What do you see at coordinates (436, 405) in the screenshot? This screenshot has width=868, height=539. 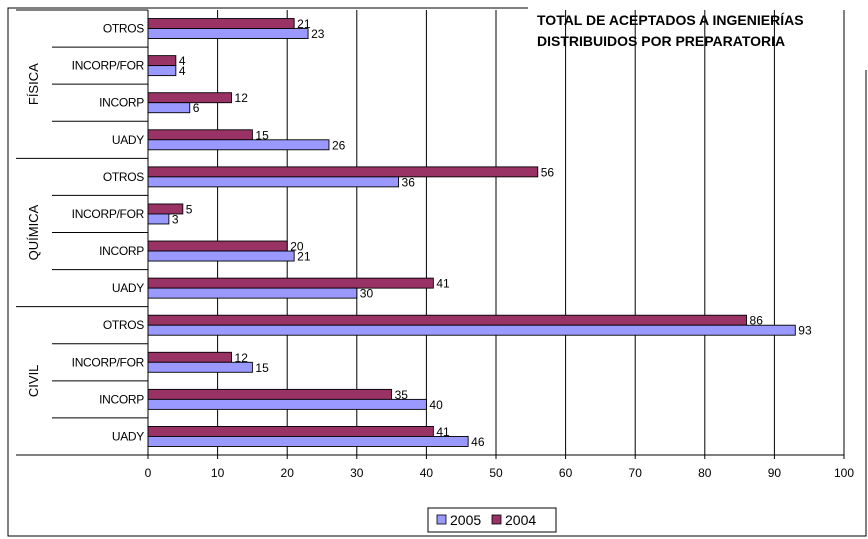 I see `data-label-2005-10: 40` at bounding box center [436, 405].